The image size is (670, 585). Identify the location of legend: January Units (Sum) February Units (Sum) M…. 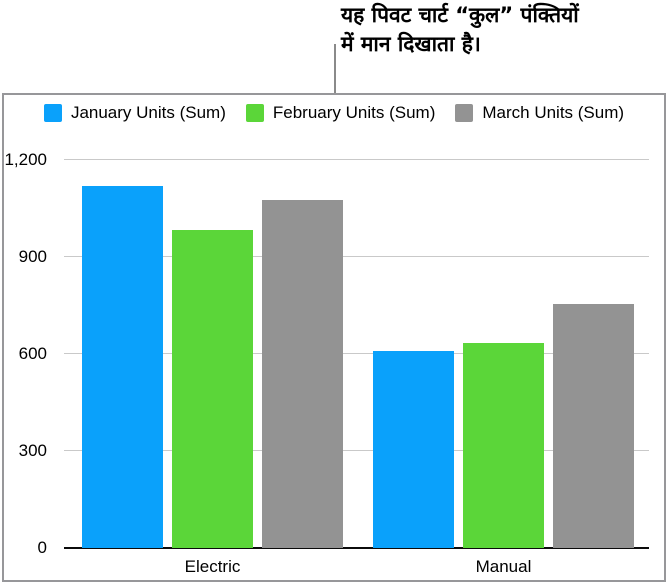
(334, 113).